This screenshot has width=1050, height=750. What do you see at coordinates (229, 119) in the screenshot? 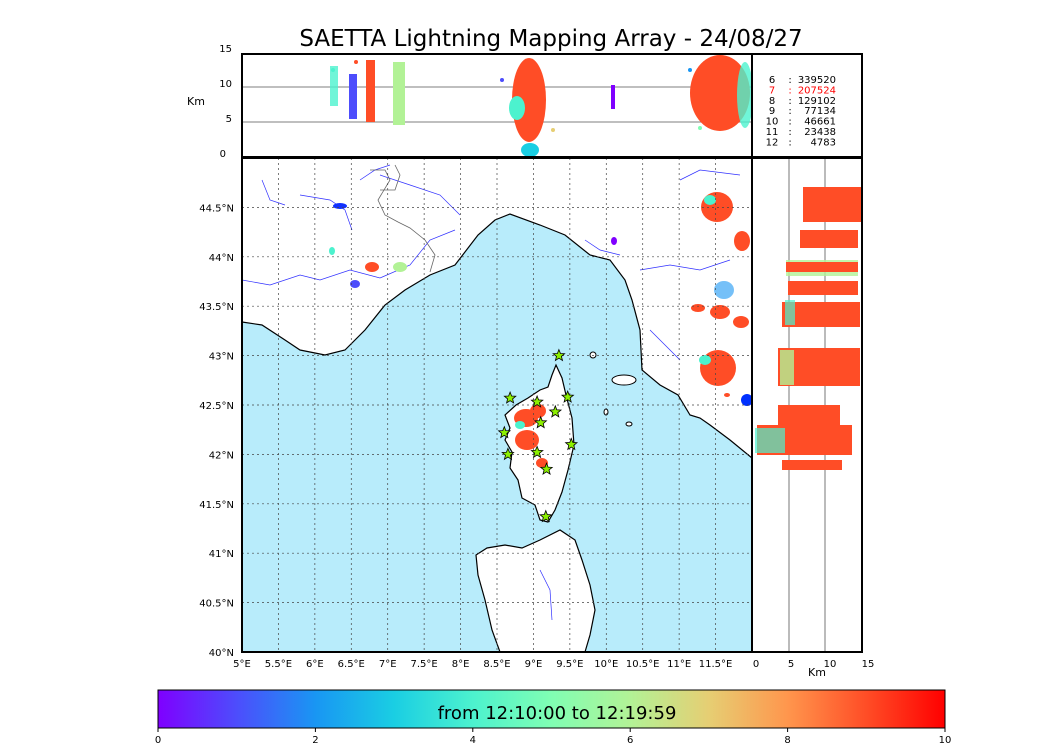
I see `top-ytick-5: 5` at bounding box center [229, 119].